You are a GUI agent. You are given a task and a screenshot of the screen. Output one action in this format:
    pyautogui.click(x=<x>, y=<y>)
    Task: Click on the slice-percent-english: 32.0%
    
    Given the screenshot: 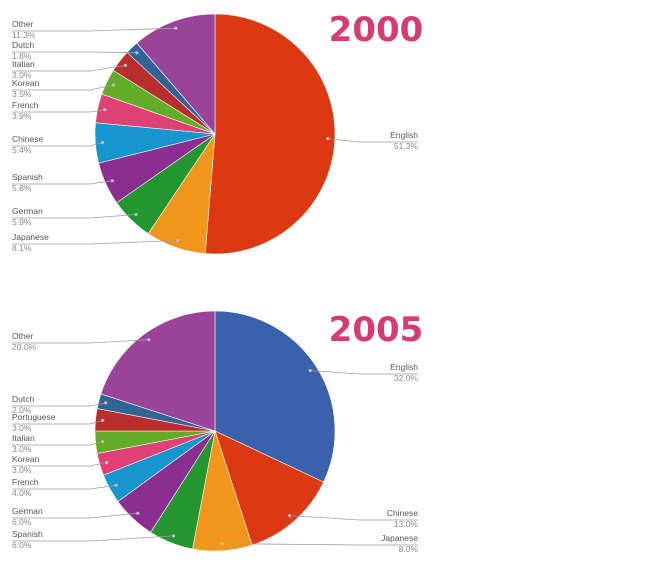 What is the action you would take?
    pyautogui.click(x=406, y=378)
    